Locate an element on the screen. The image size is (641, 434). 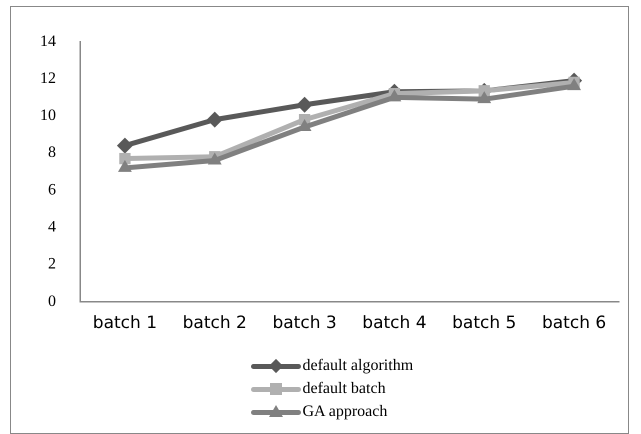
y-tick-label: 8 is located at coordinates (52, 153).